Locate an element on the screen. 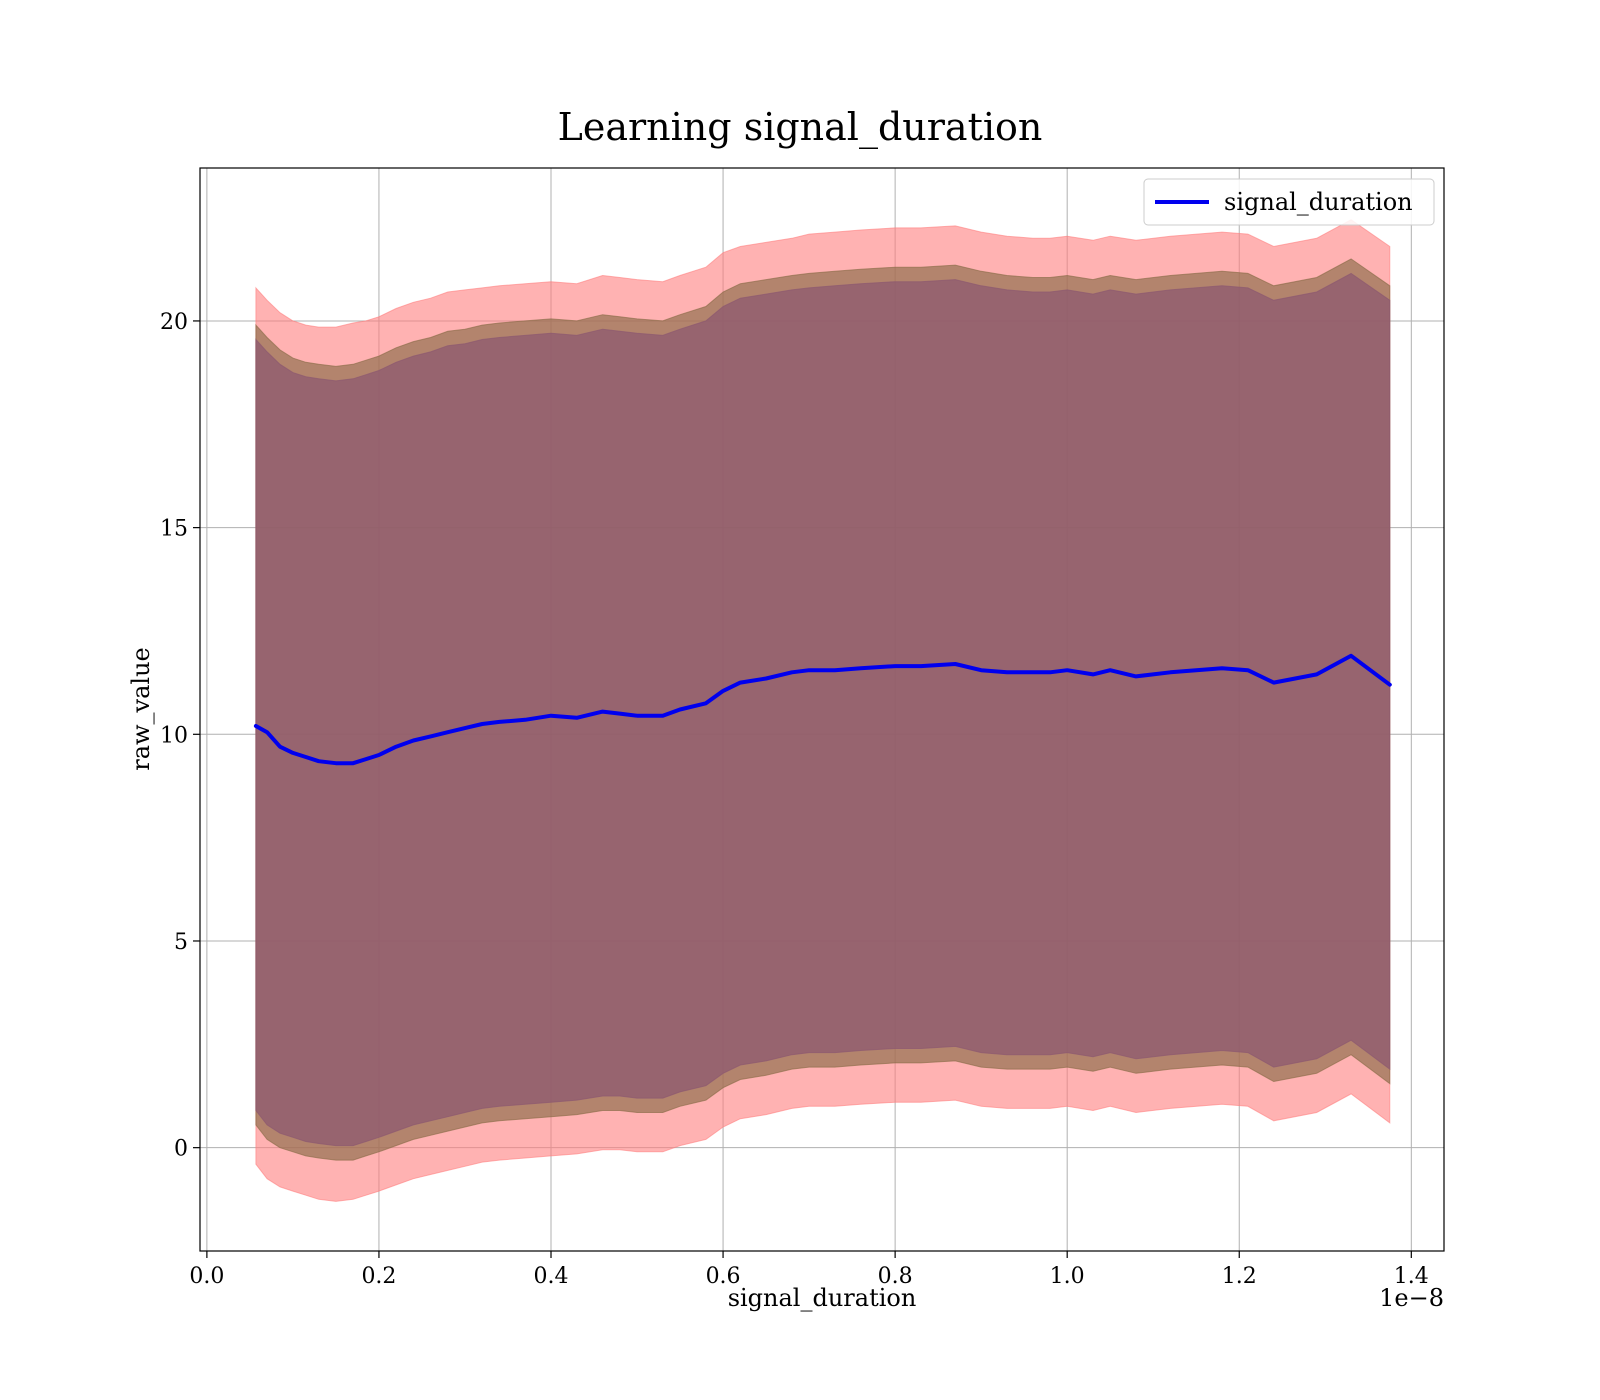 The image size is (1600, 1400). x-tick-label: 0.0 is located at coordinates (206, 1276).